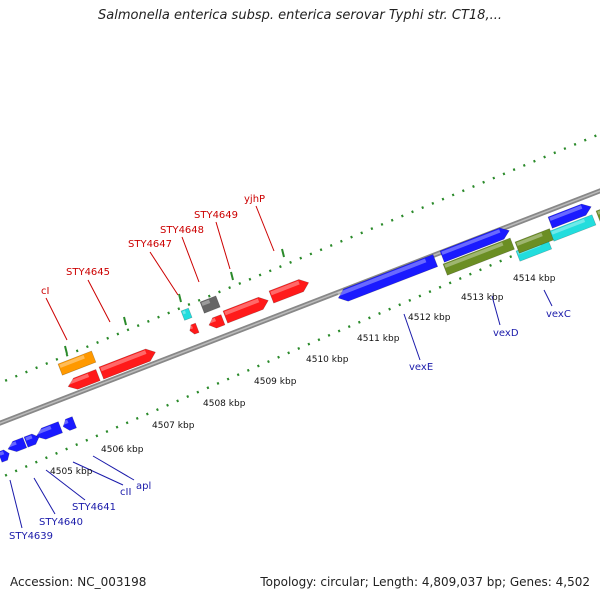 This screenshot has height=600, width=600. Describe the element at coordinates (429, 318) in the screenshot. I see `tick-label: 4512 kbp` at that location.